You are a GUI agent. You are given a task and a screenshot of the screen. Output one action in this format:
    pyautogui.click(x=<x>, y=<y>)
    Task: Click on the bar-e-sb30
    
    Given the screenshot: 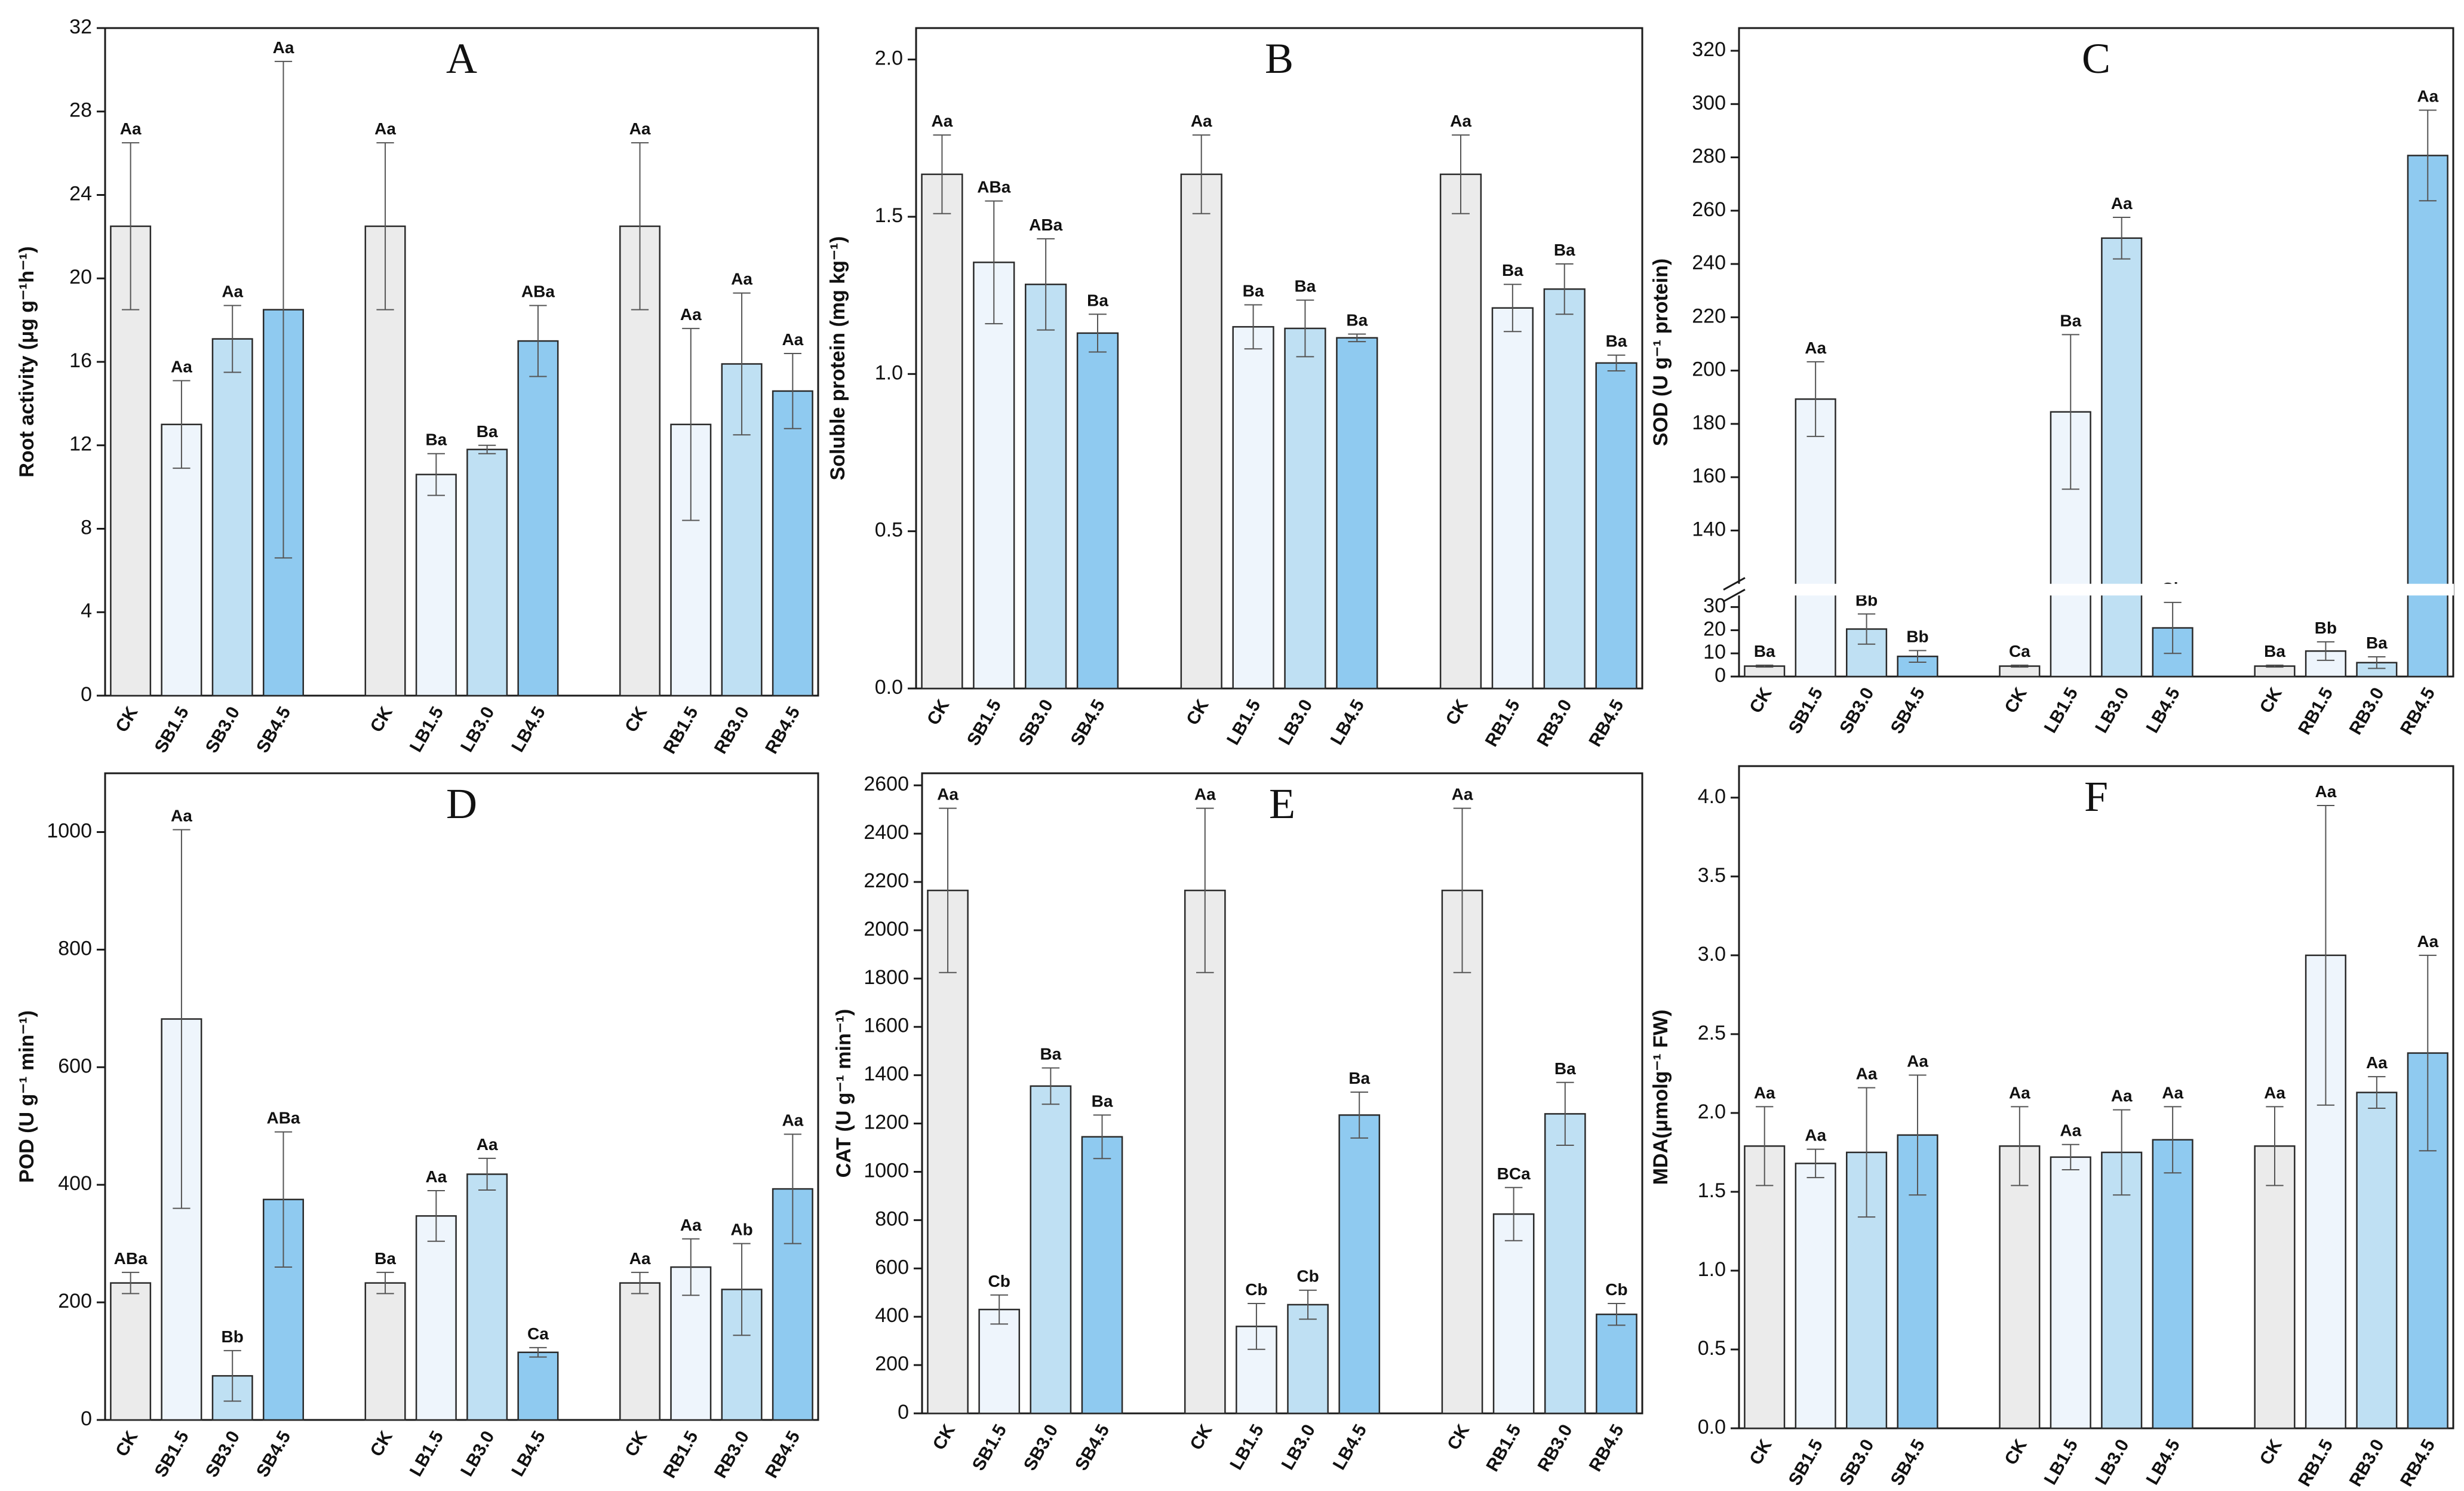 What is the action you would take?
    pyautogui.click(x=1051, y=1250)
    